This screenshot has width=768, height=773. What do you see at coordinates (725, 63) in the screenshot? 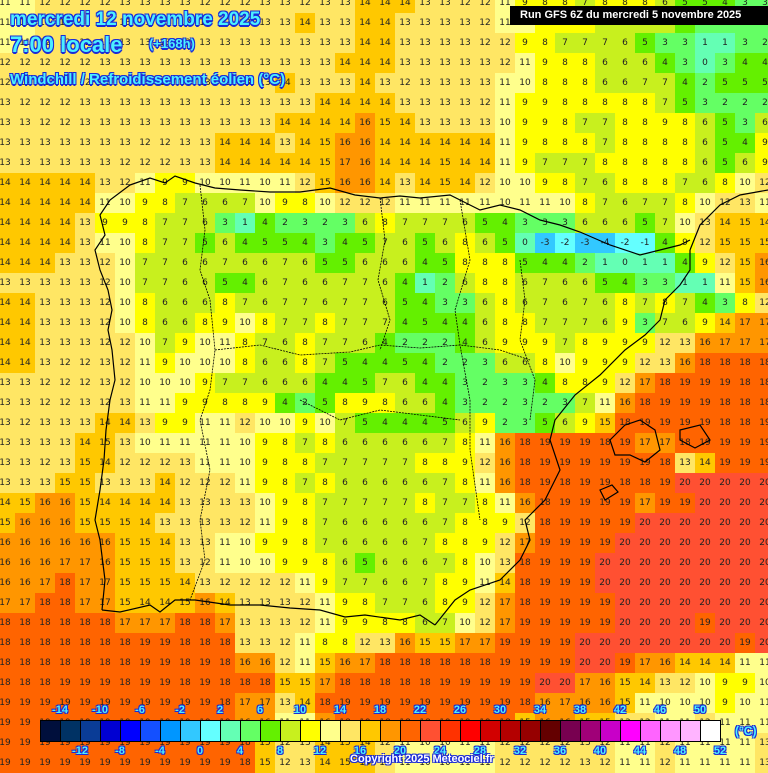
I see `grid-value: 3` at bounding box center [725, 63].